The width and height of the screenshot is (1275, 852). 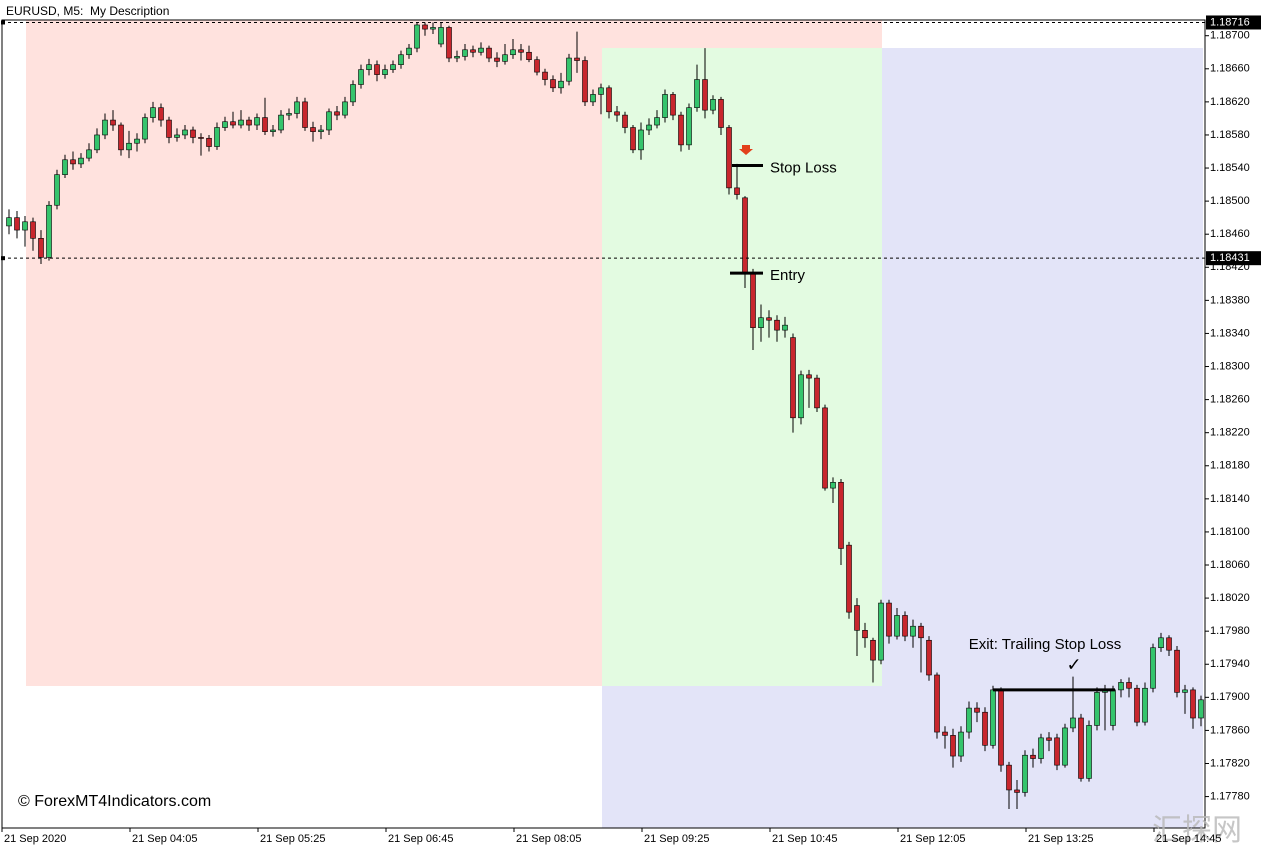 I want to click on y-tick-label: 1.17940, so click(x=1230, y=664).